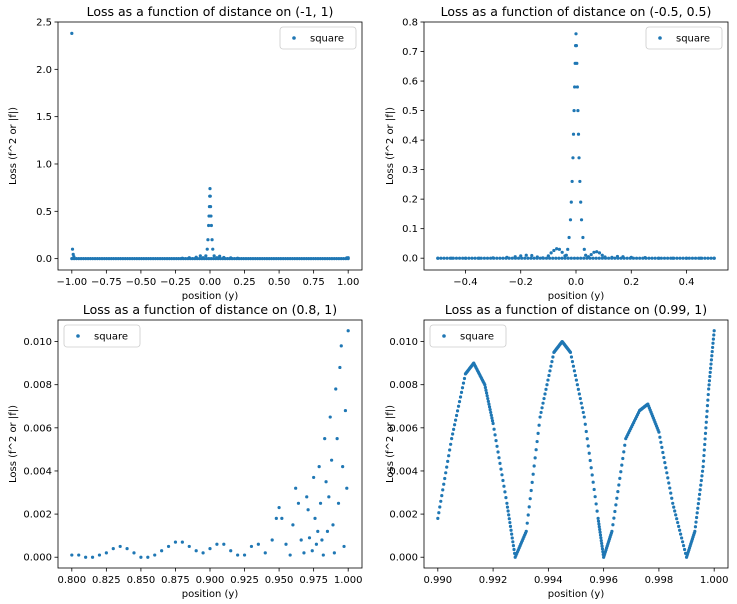  What do you see at coordinates (576, 296) in the screenshot?
I see `x-axis-label: position (y)` at bounding box center [576, 296].